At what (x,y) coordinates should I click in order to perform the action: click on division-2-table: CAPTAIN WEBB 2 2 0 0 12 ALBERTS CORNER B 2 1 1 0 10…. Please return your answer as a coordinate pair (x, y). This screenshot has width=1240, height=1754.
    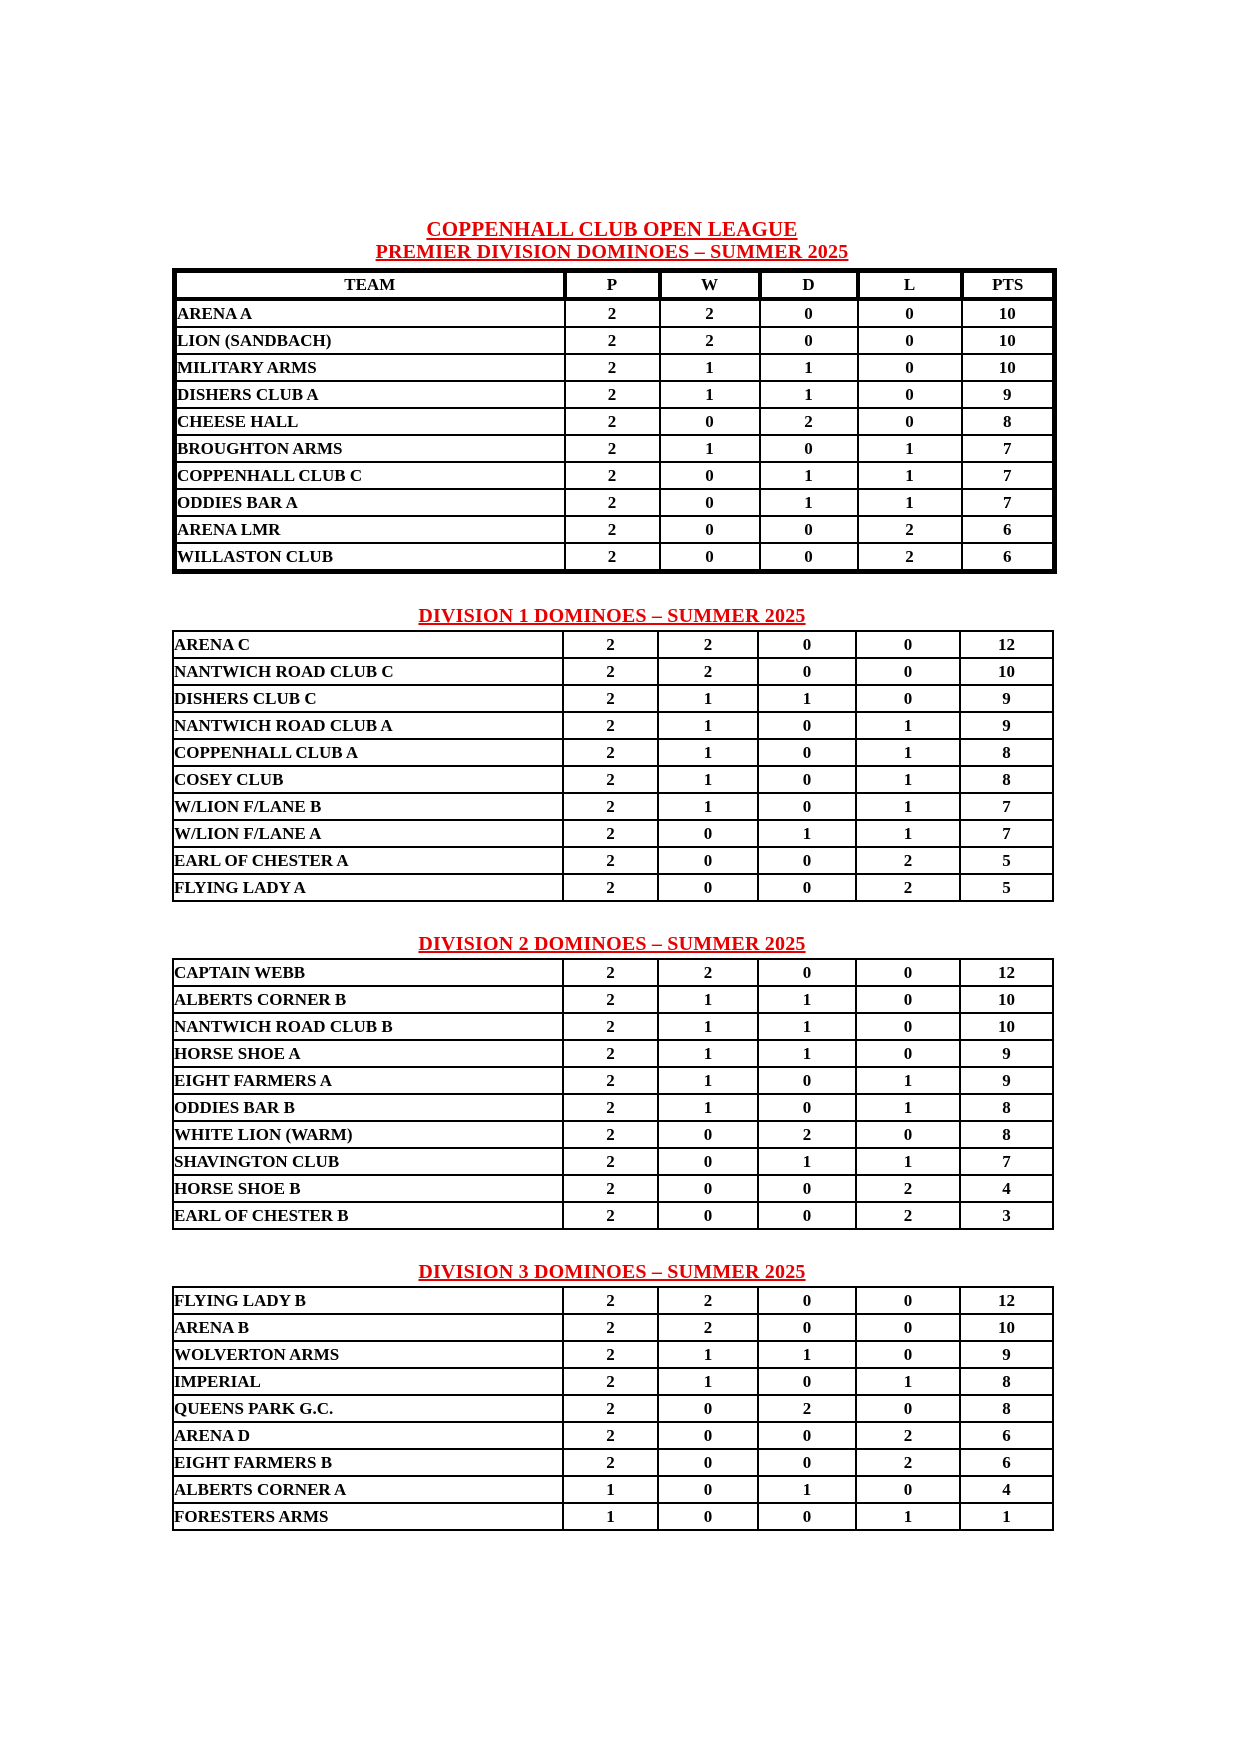
    Looking at the image, I should click on (613, 1094).